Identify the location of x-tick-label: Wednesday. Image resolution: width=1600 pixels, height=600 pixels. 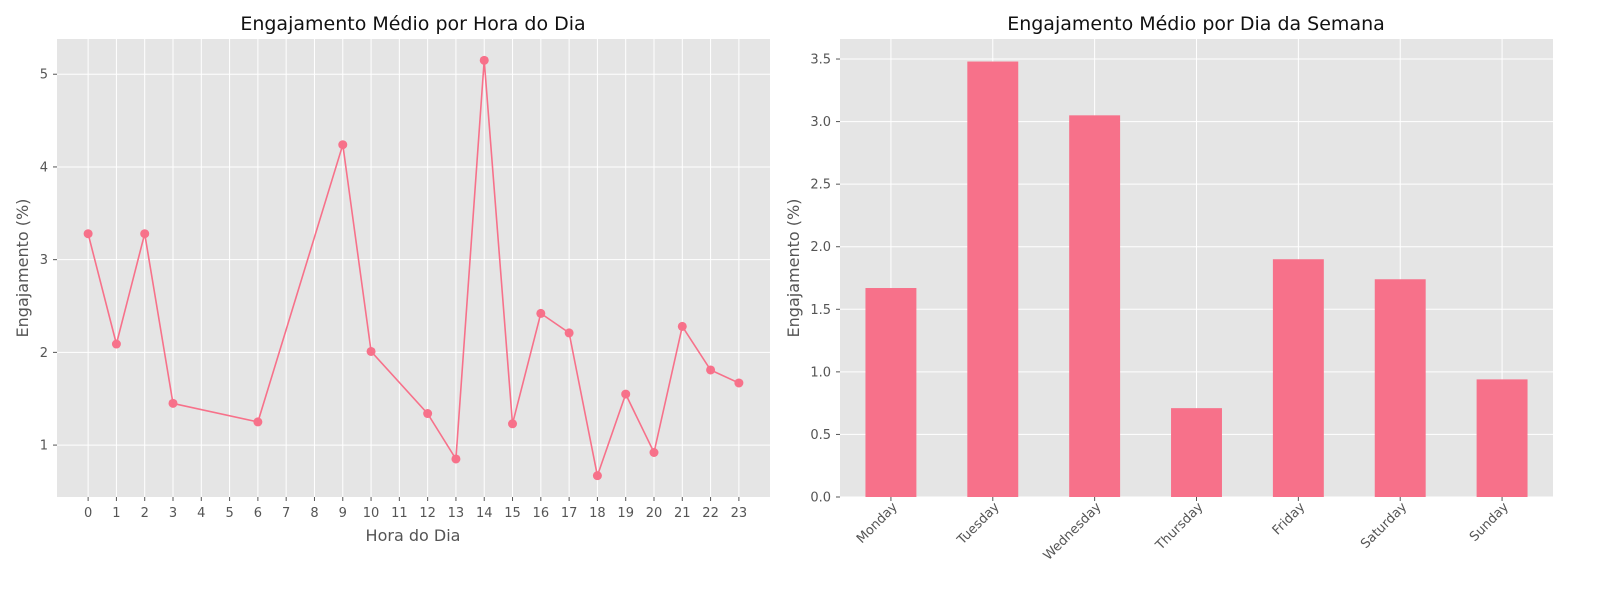
(1073, 532).